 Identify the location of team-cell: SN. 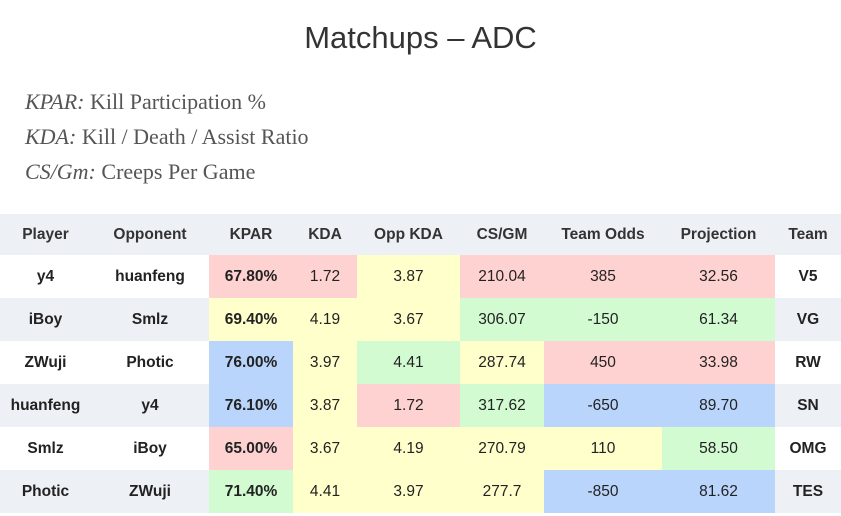
(808, 405).